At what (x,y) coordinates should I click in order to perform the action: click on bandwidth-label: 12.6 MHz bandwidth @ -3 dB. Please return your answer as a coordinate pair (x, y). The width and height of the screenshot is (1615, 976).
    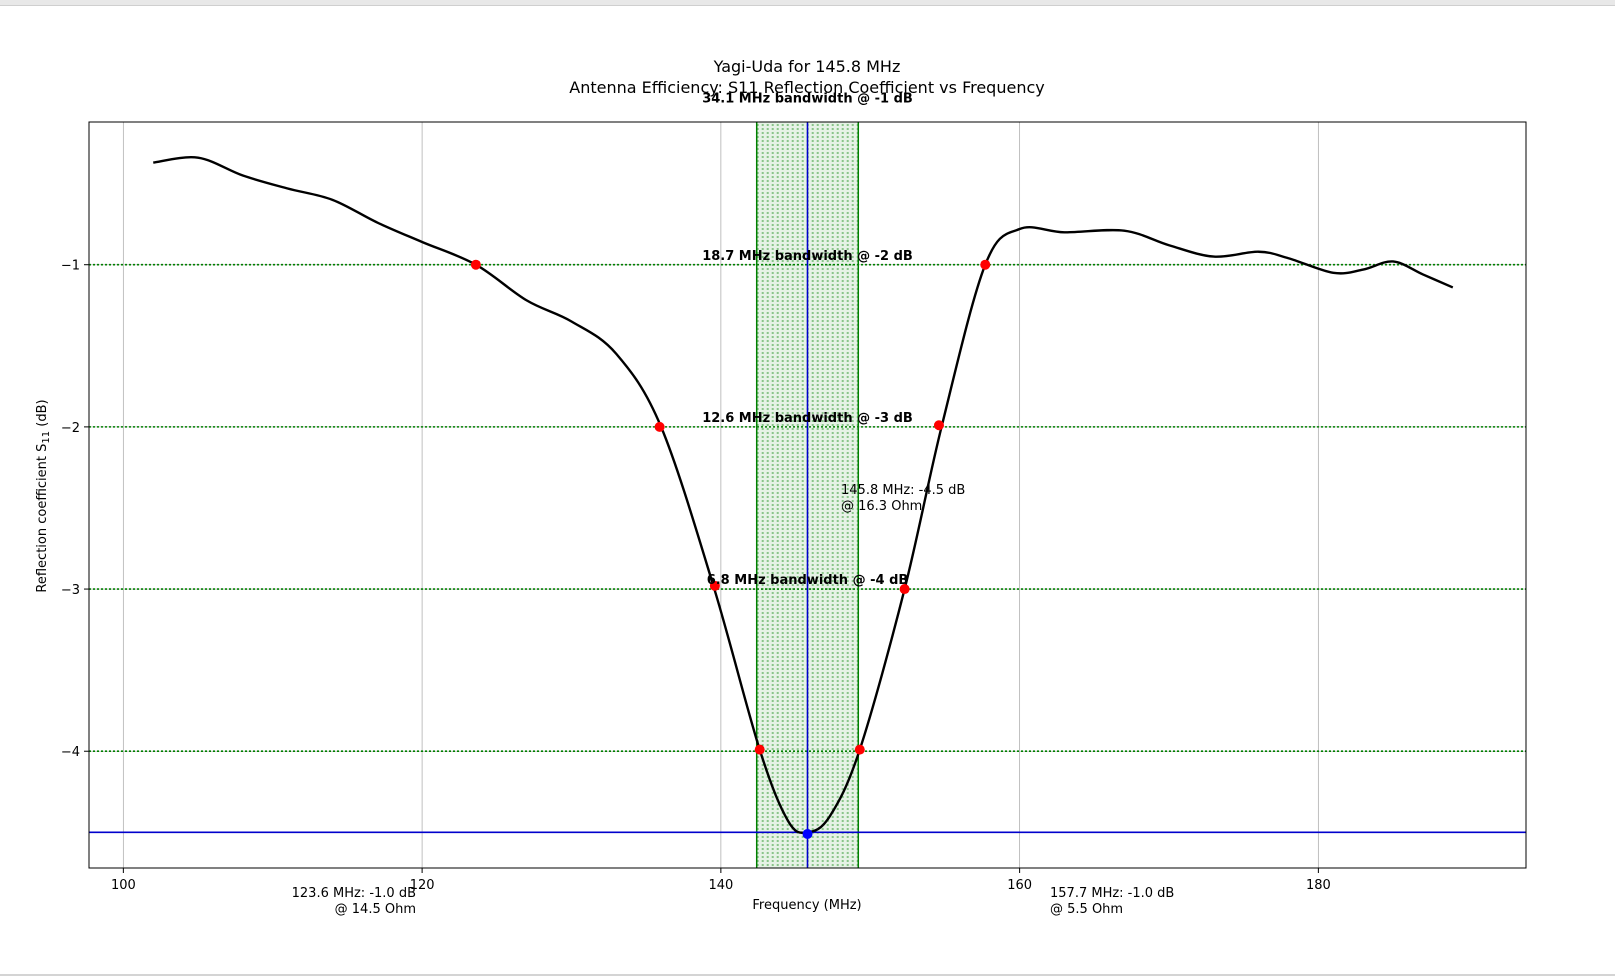
    Looking at the image, I should click on (807, 418).